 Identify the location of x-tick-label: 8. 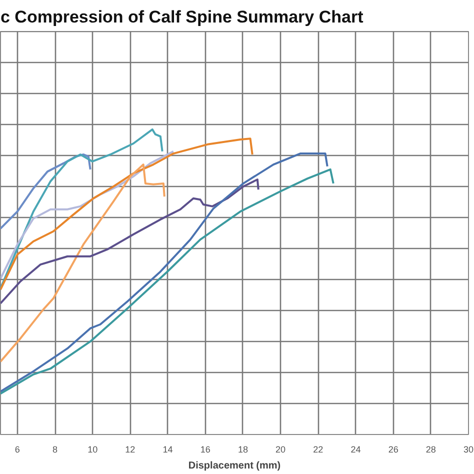
(55, 449).